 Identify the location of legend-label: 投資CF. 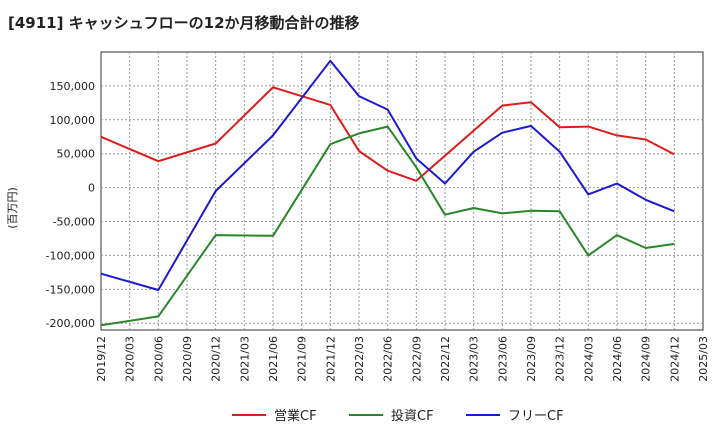
(412, 416).